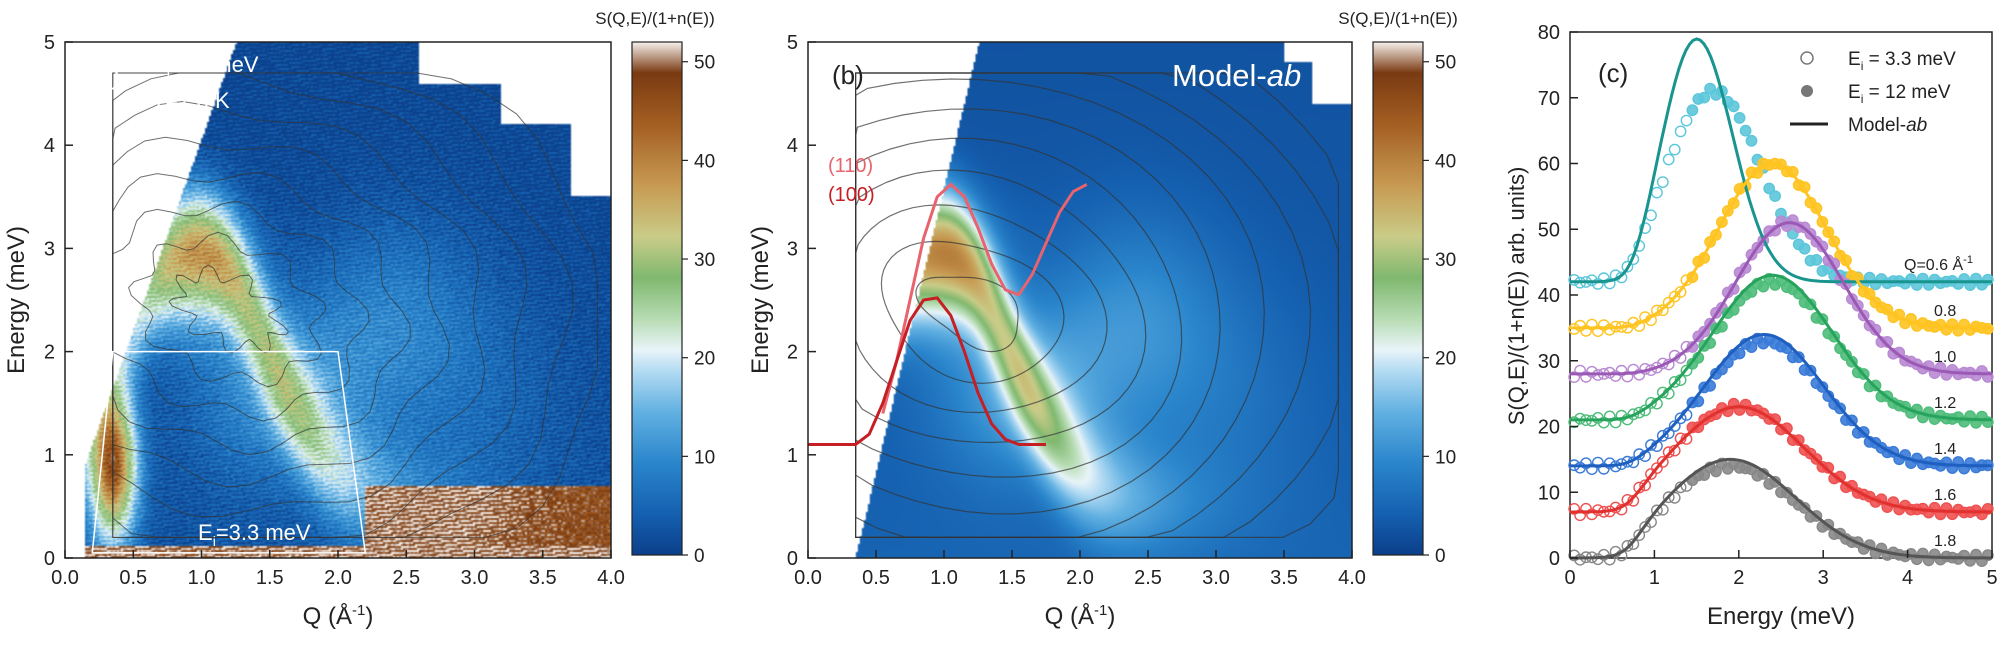  Describe the element at coordinates (1549, 428) in the screenshot. I see `y-tick-label: 20` at that location.